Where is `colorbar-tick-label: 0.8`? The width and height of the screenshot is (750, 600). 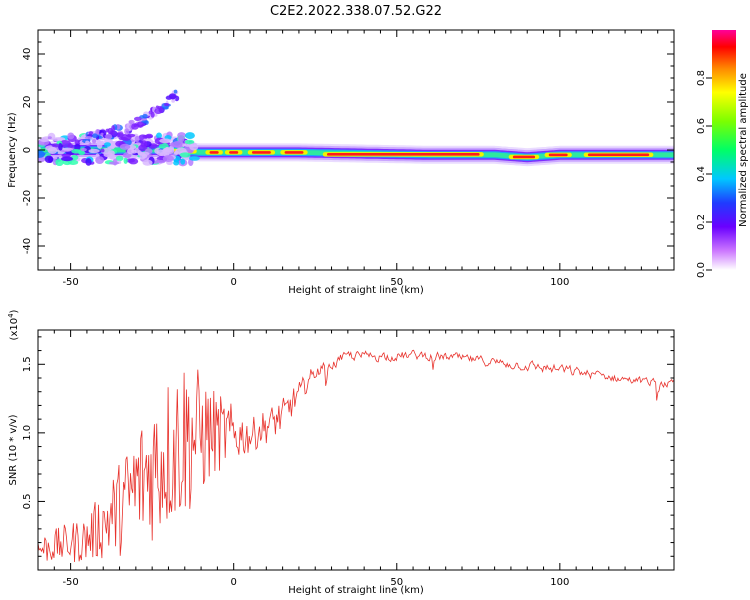 colorbar-tick-label: 0.8 is located at coordinates (701, 78).